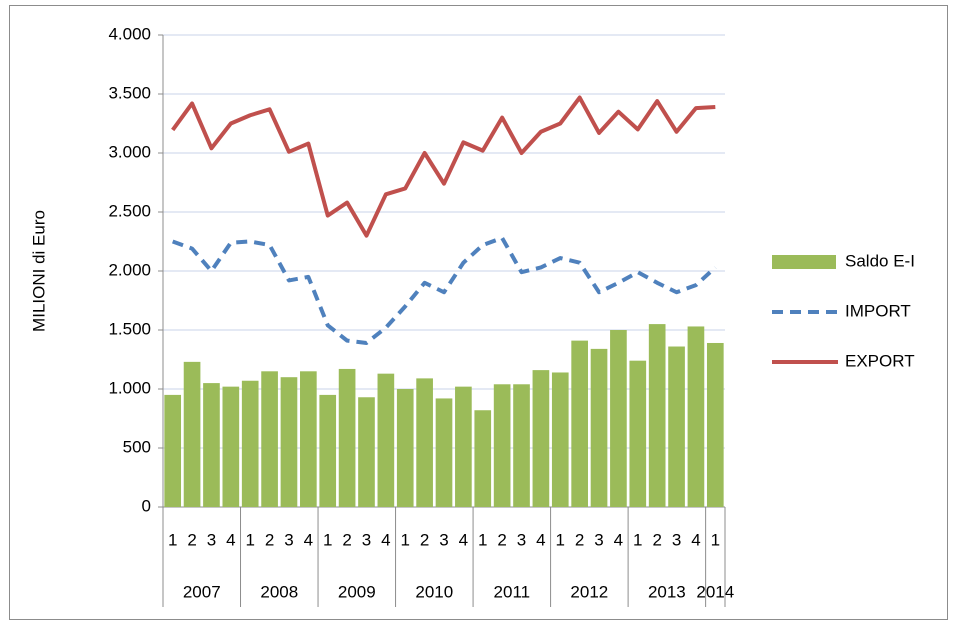 Image resolution: width=953 pixels, height=621 pixels. Describe the element at coordinates (880, 360) in the screenshot. I see `legend-label: EXPORT` at that location.